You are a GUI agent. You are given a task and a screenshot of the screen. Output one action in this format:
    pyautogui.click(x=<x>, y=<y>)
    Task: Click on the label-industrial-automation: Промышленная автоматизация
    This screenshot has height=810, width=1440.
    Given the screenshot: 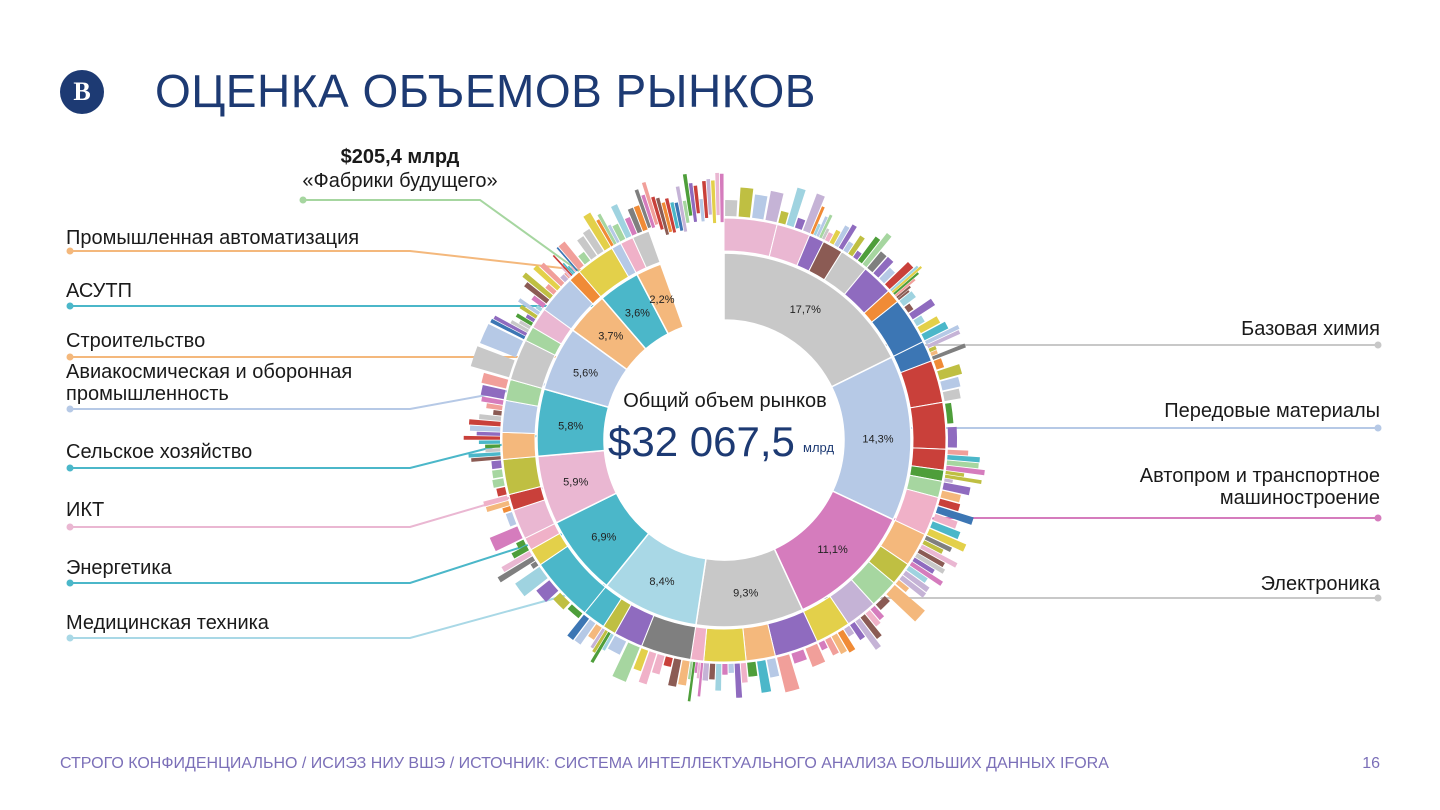 What is the action you would take?
    pyautogui.click(x=213, y=238)
    